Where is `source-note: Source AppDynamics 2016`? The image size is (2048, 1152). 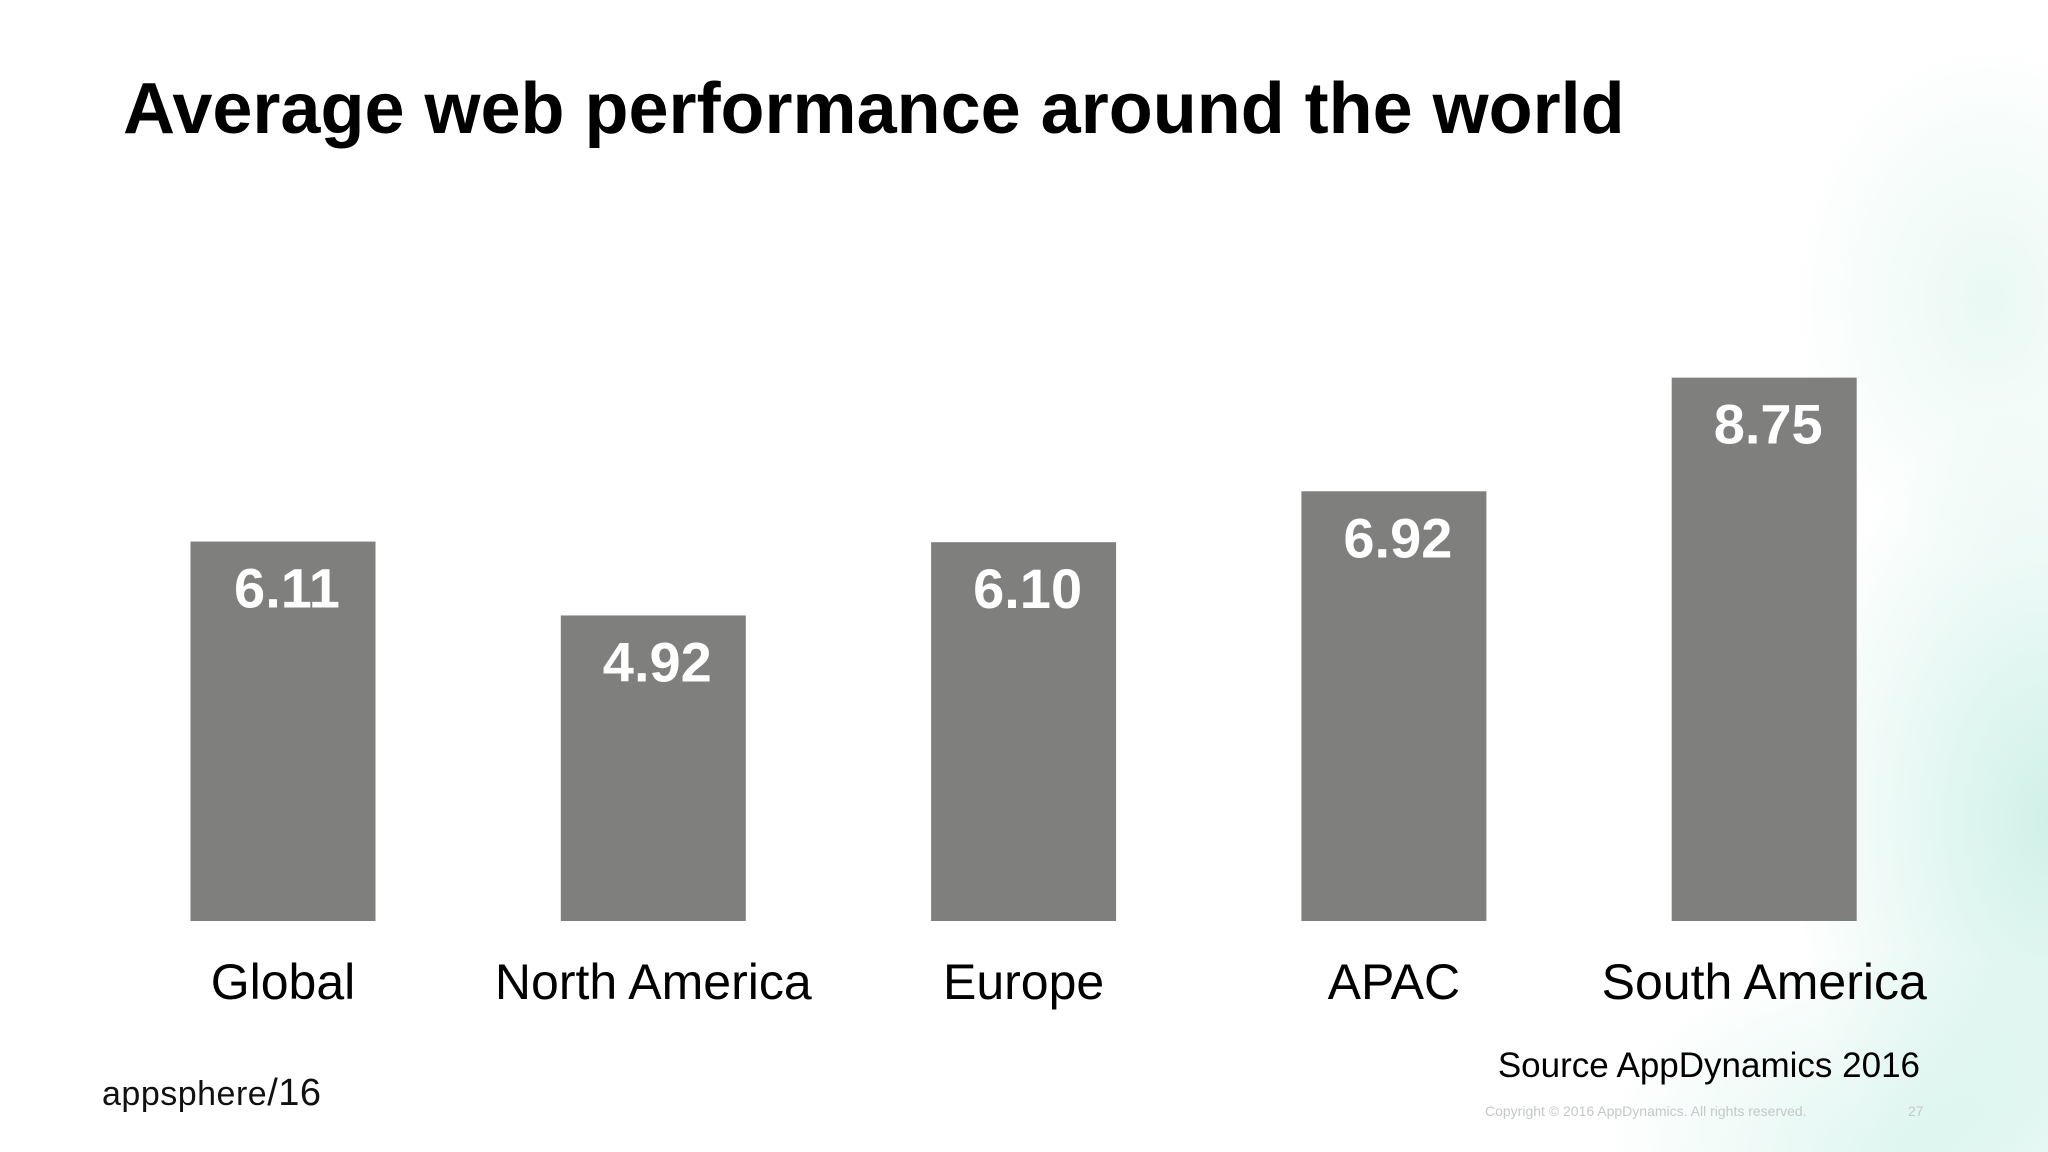
source-note: Source AppDynamics 2016 is located at coordinates (1708, 1065).